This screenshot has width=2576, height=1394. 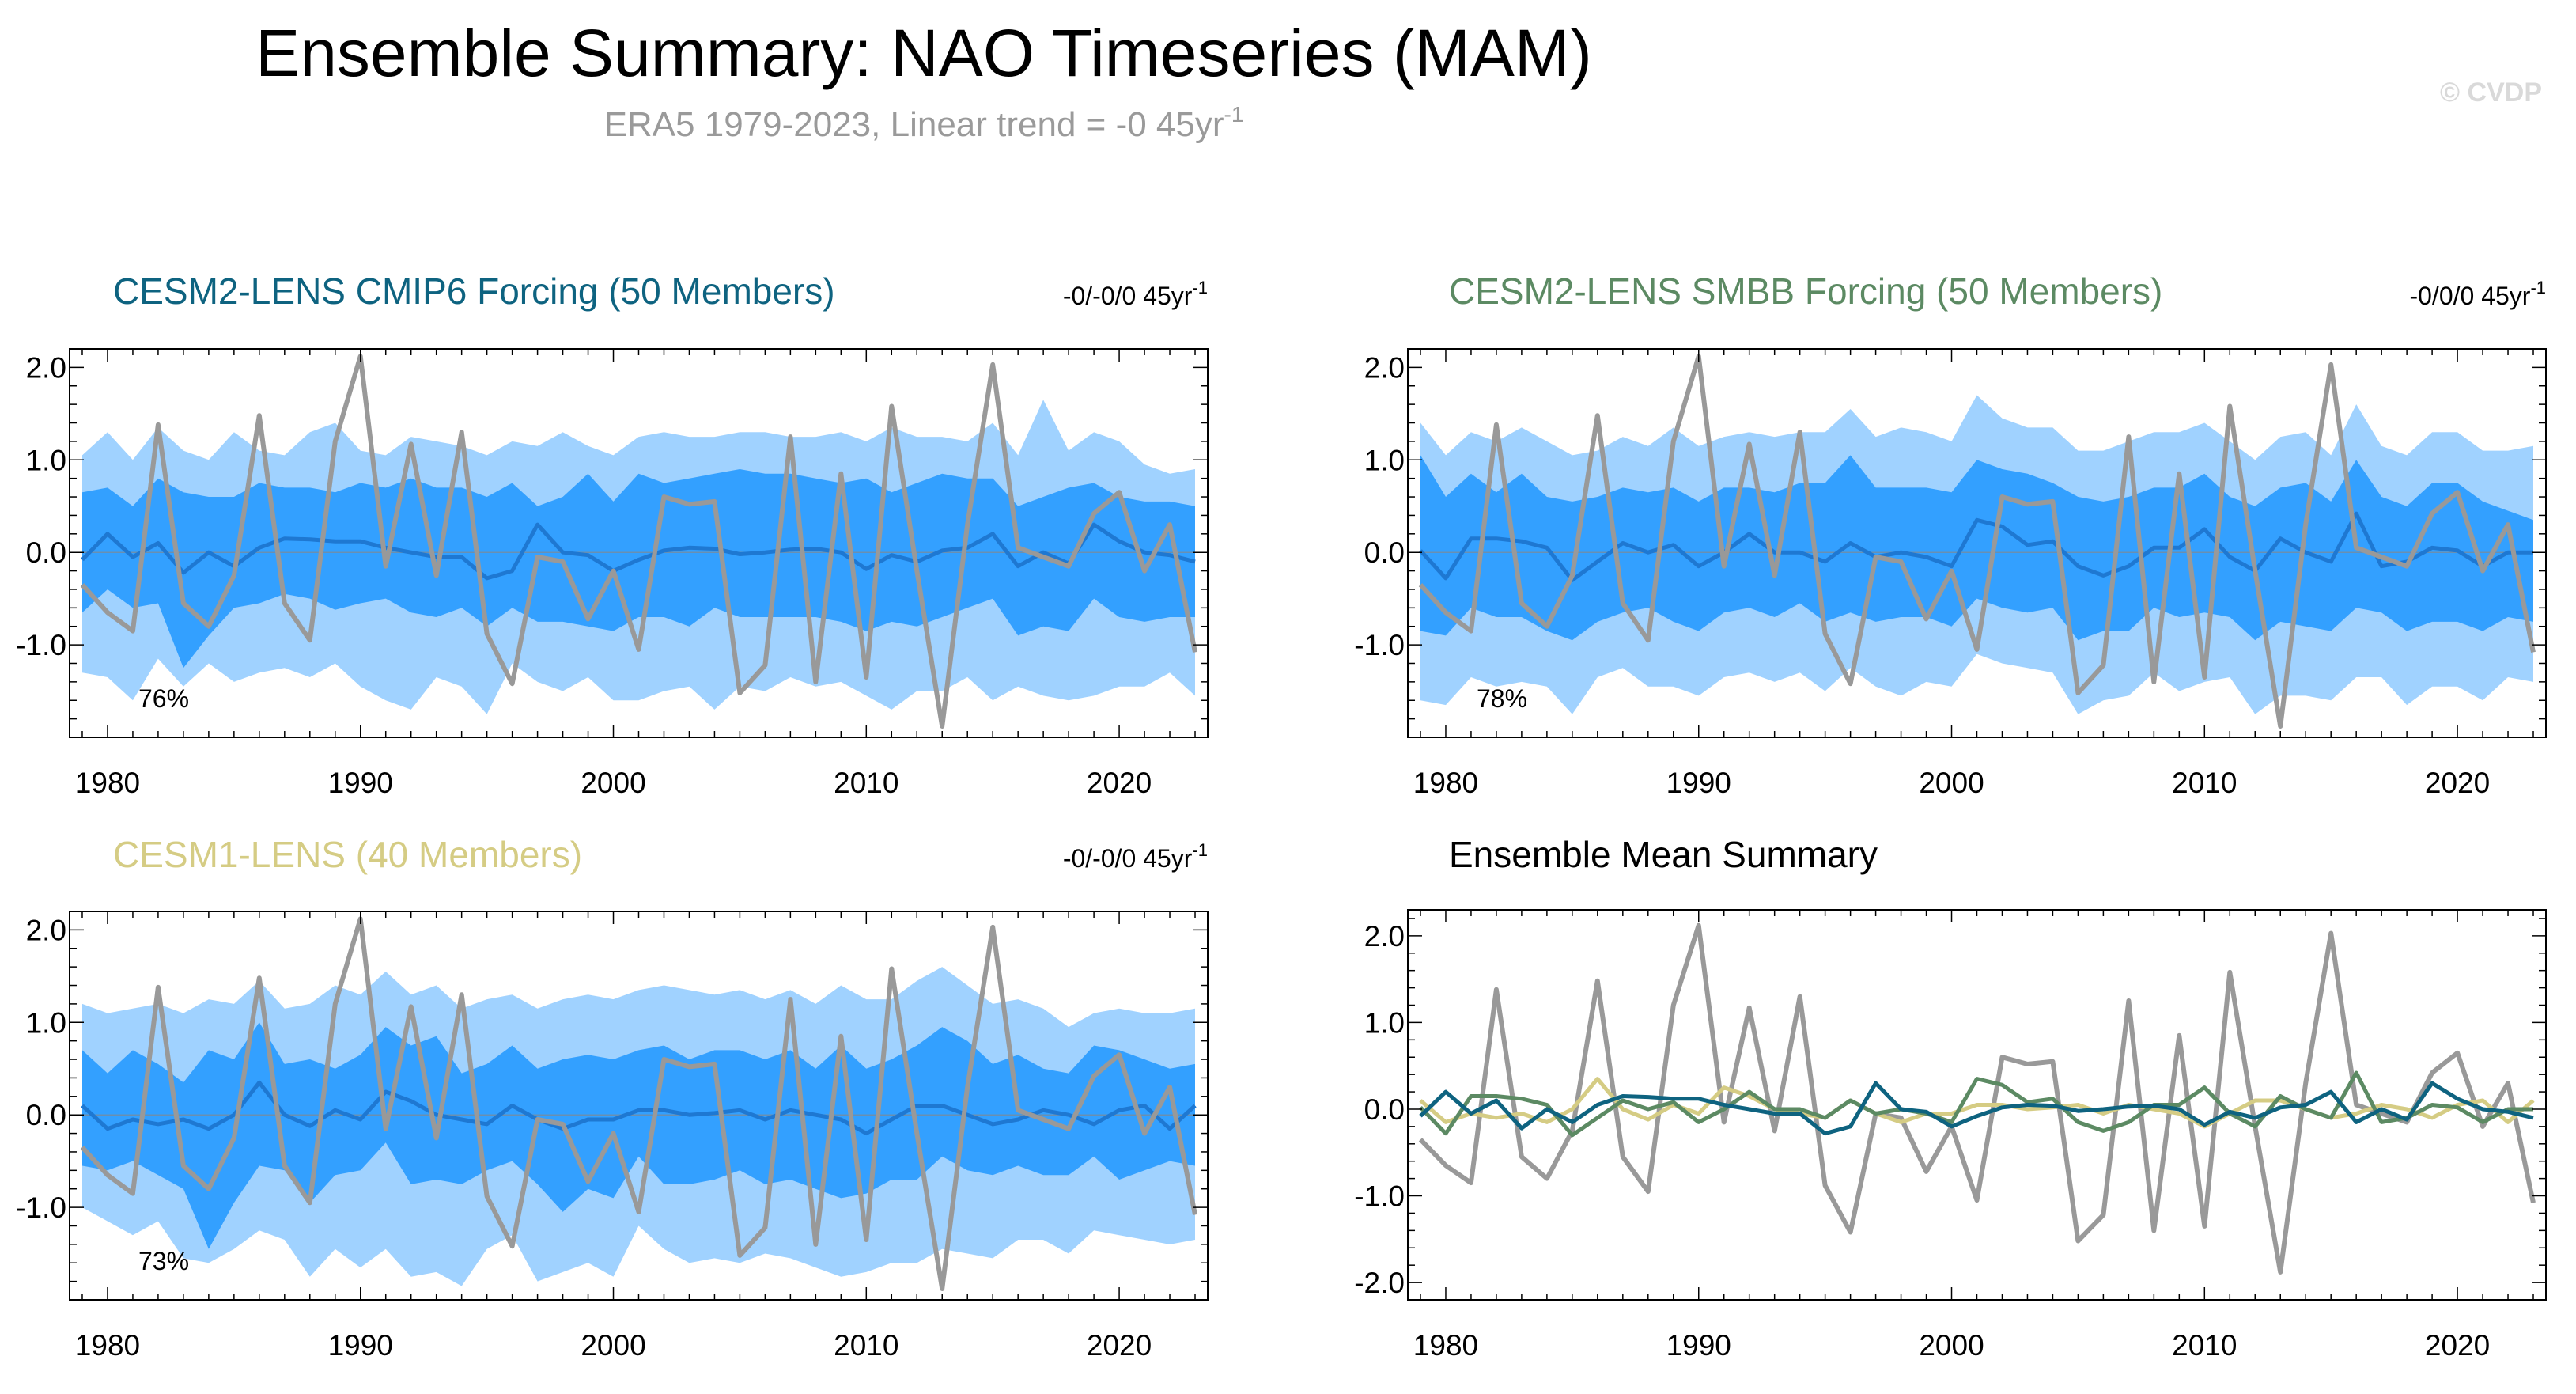 I want to click on trend-label: -0/0/0 45yr-1, so click(x=2477, y=294).